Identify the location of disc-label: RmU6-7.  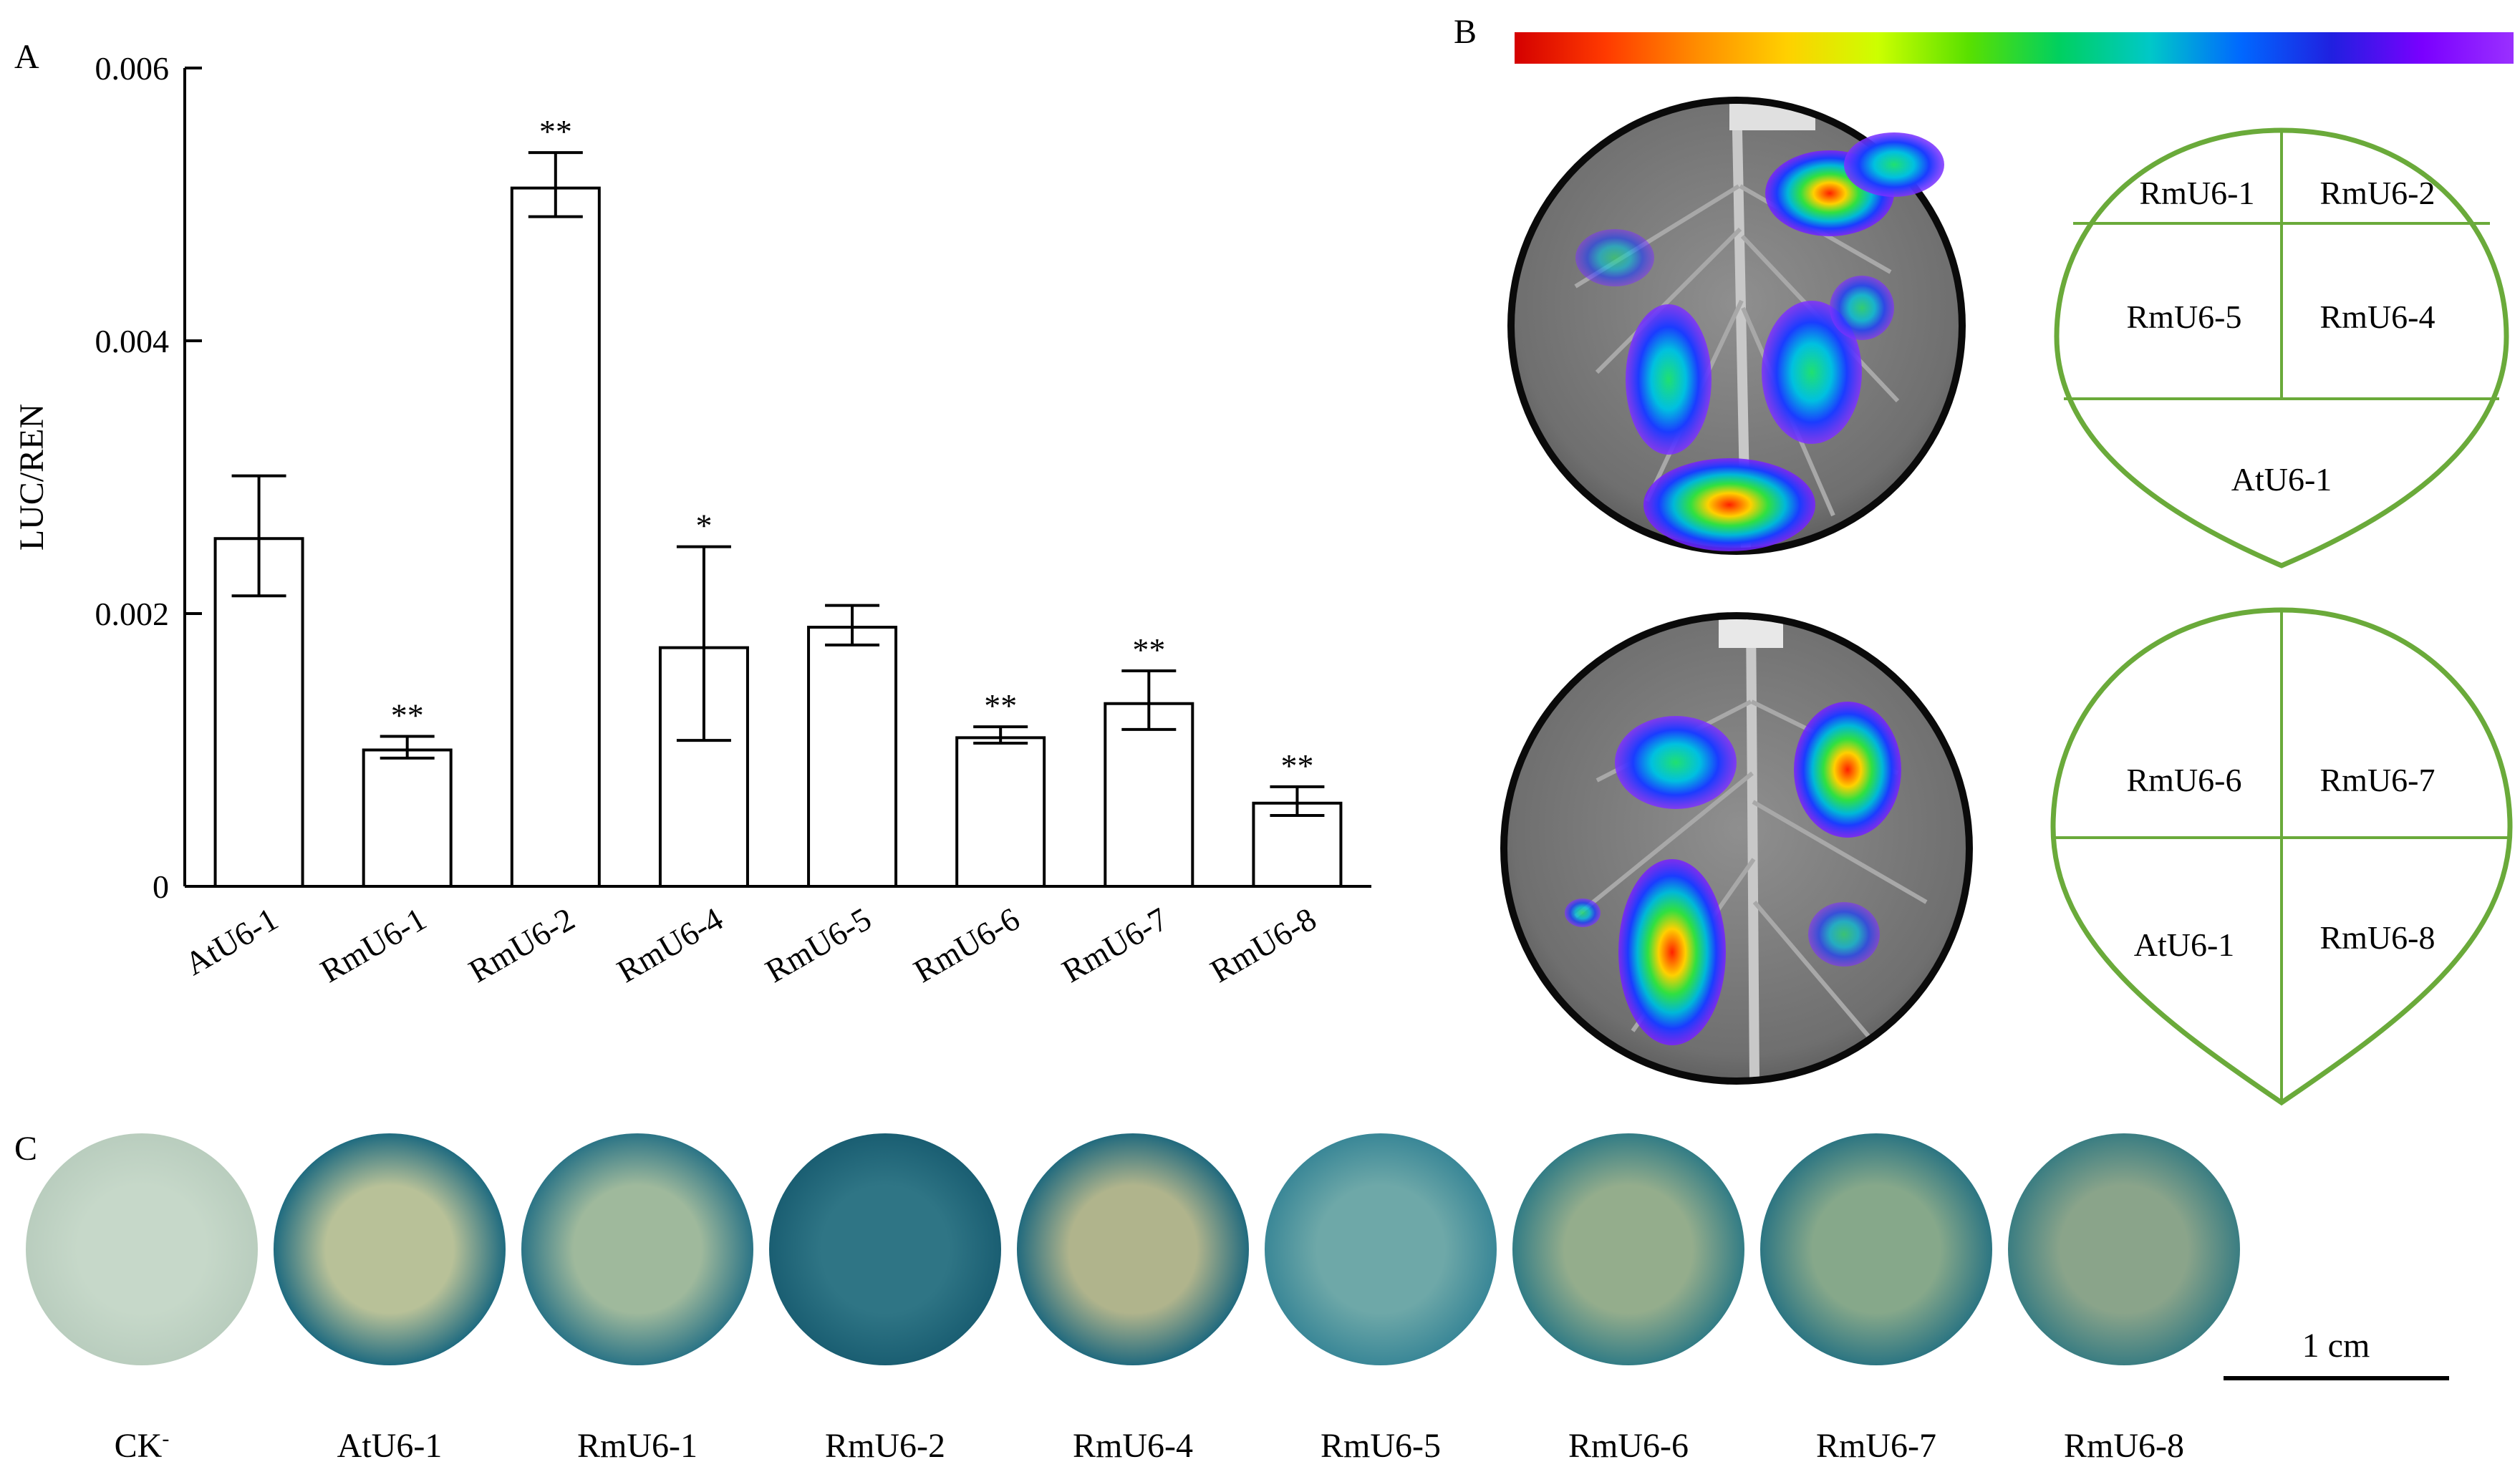
(1876, 1446).